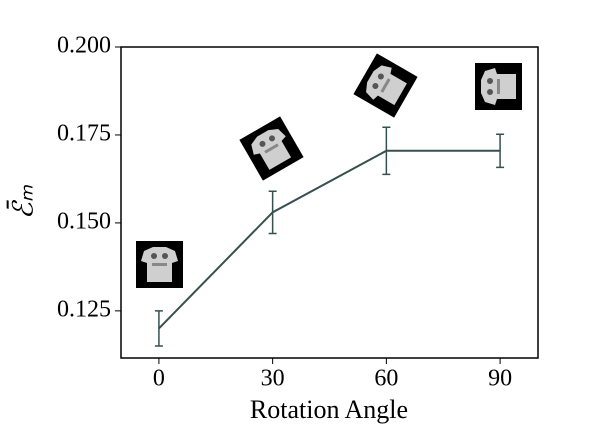  I want to click on y-tick-label: 0.150, so click(84, 221).